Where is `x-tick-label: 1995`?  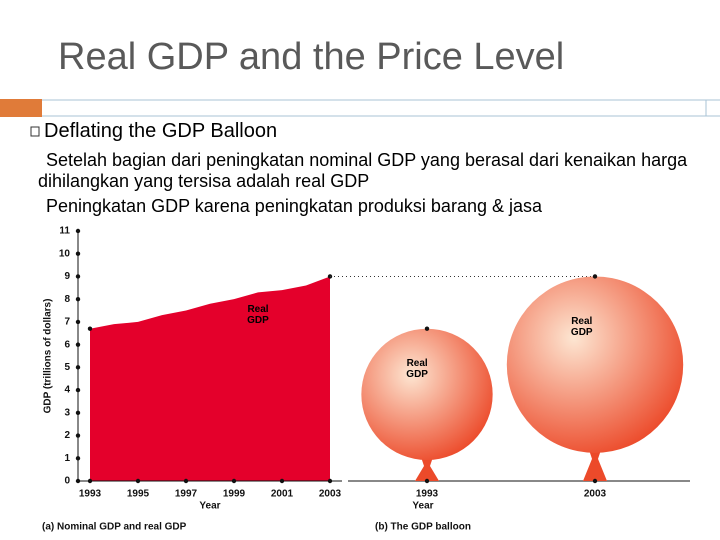
x-tick-label: 1995 is located at coordinates (138, 494).